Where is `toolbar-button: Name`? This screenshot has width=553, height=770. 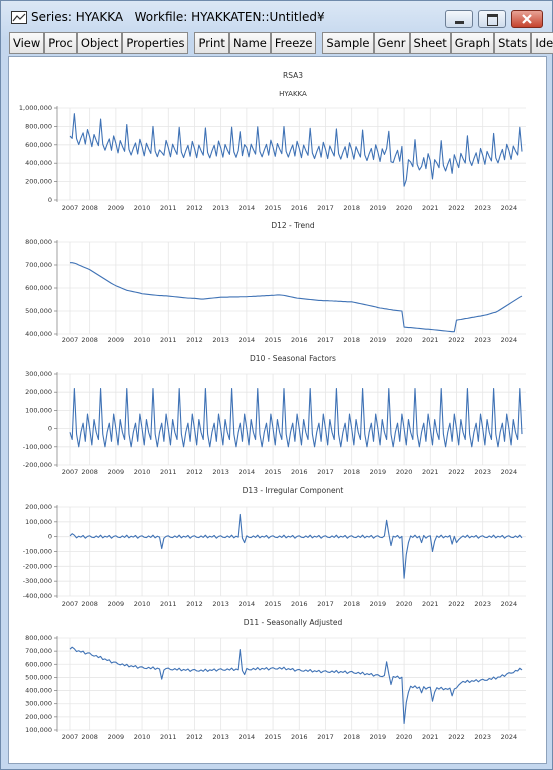 toolbar-button: Name is located at coordinates (249, 43).